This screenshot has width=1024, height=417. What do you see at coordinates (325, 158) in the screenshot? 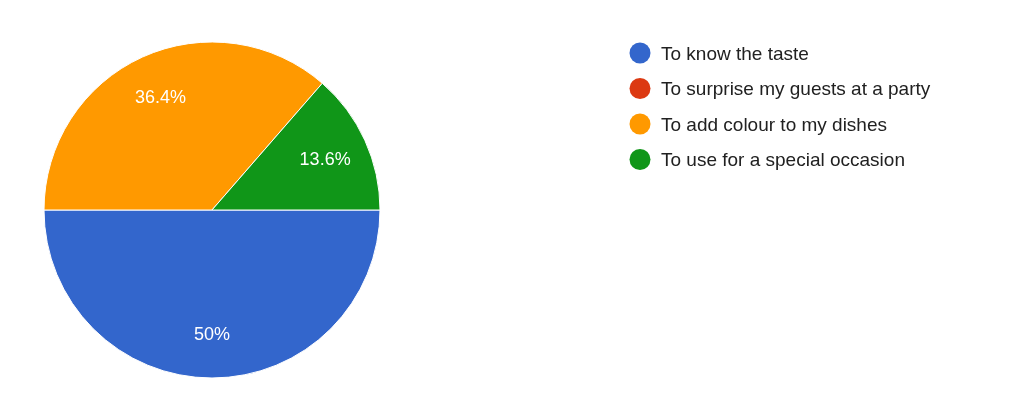
I see `data-label: 13.6%` at bounding box center [325, 158].